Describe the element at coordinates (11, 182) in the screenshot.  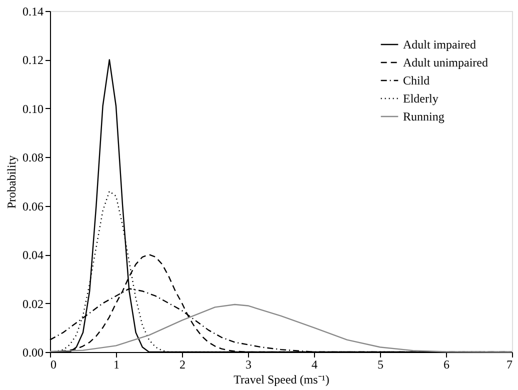
I see `y-axis-title: Probability` at that location.